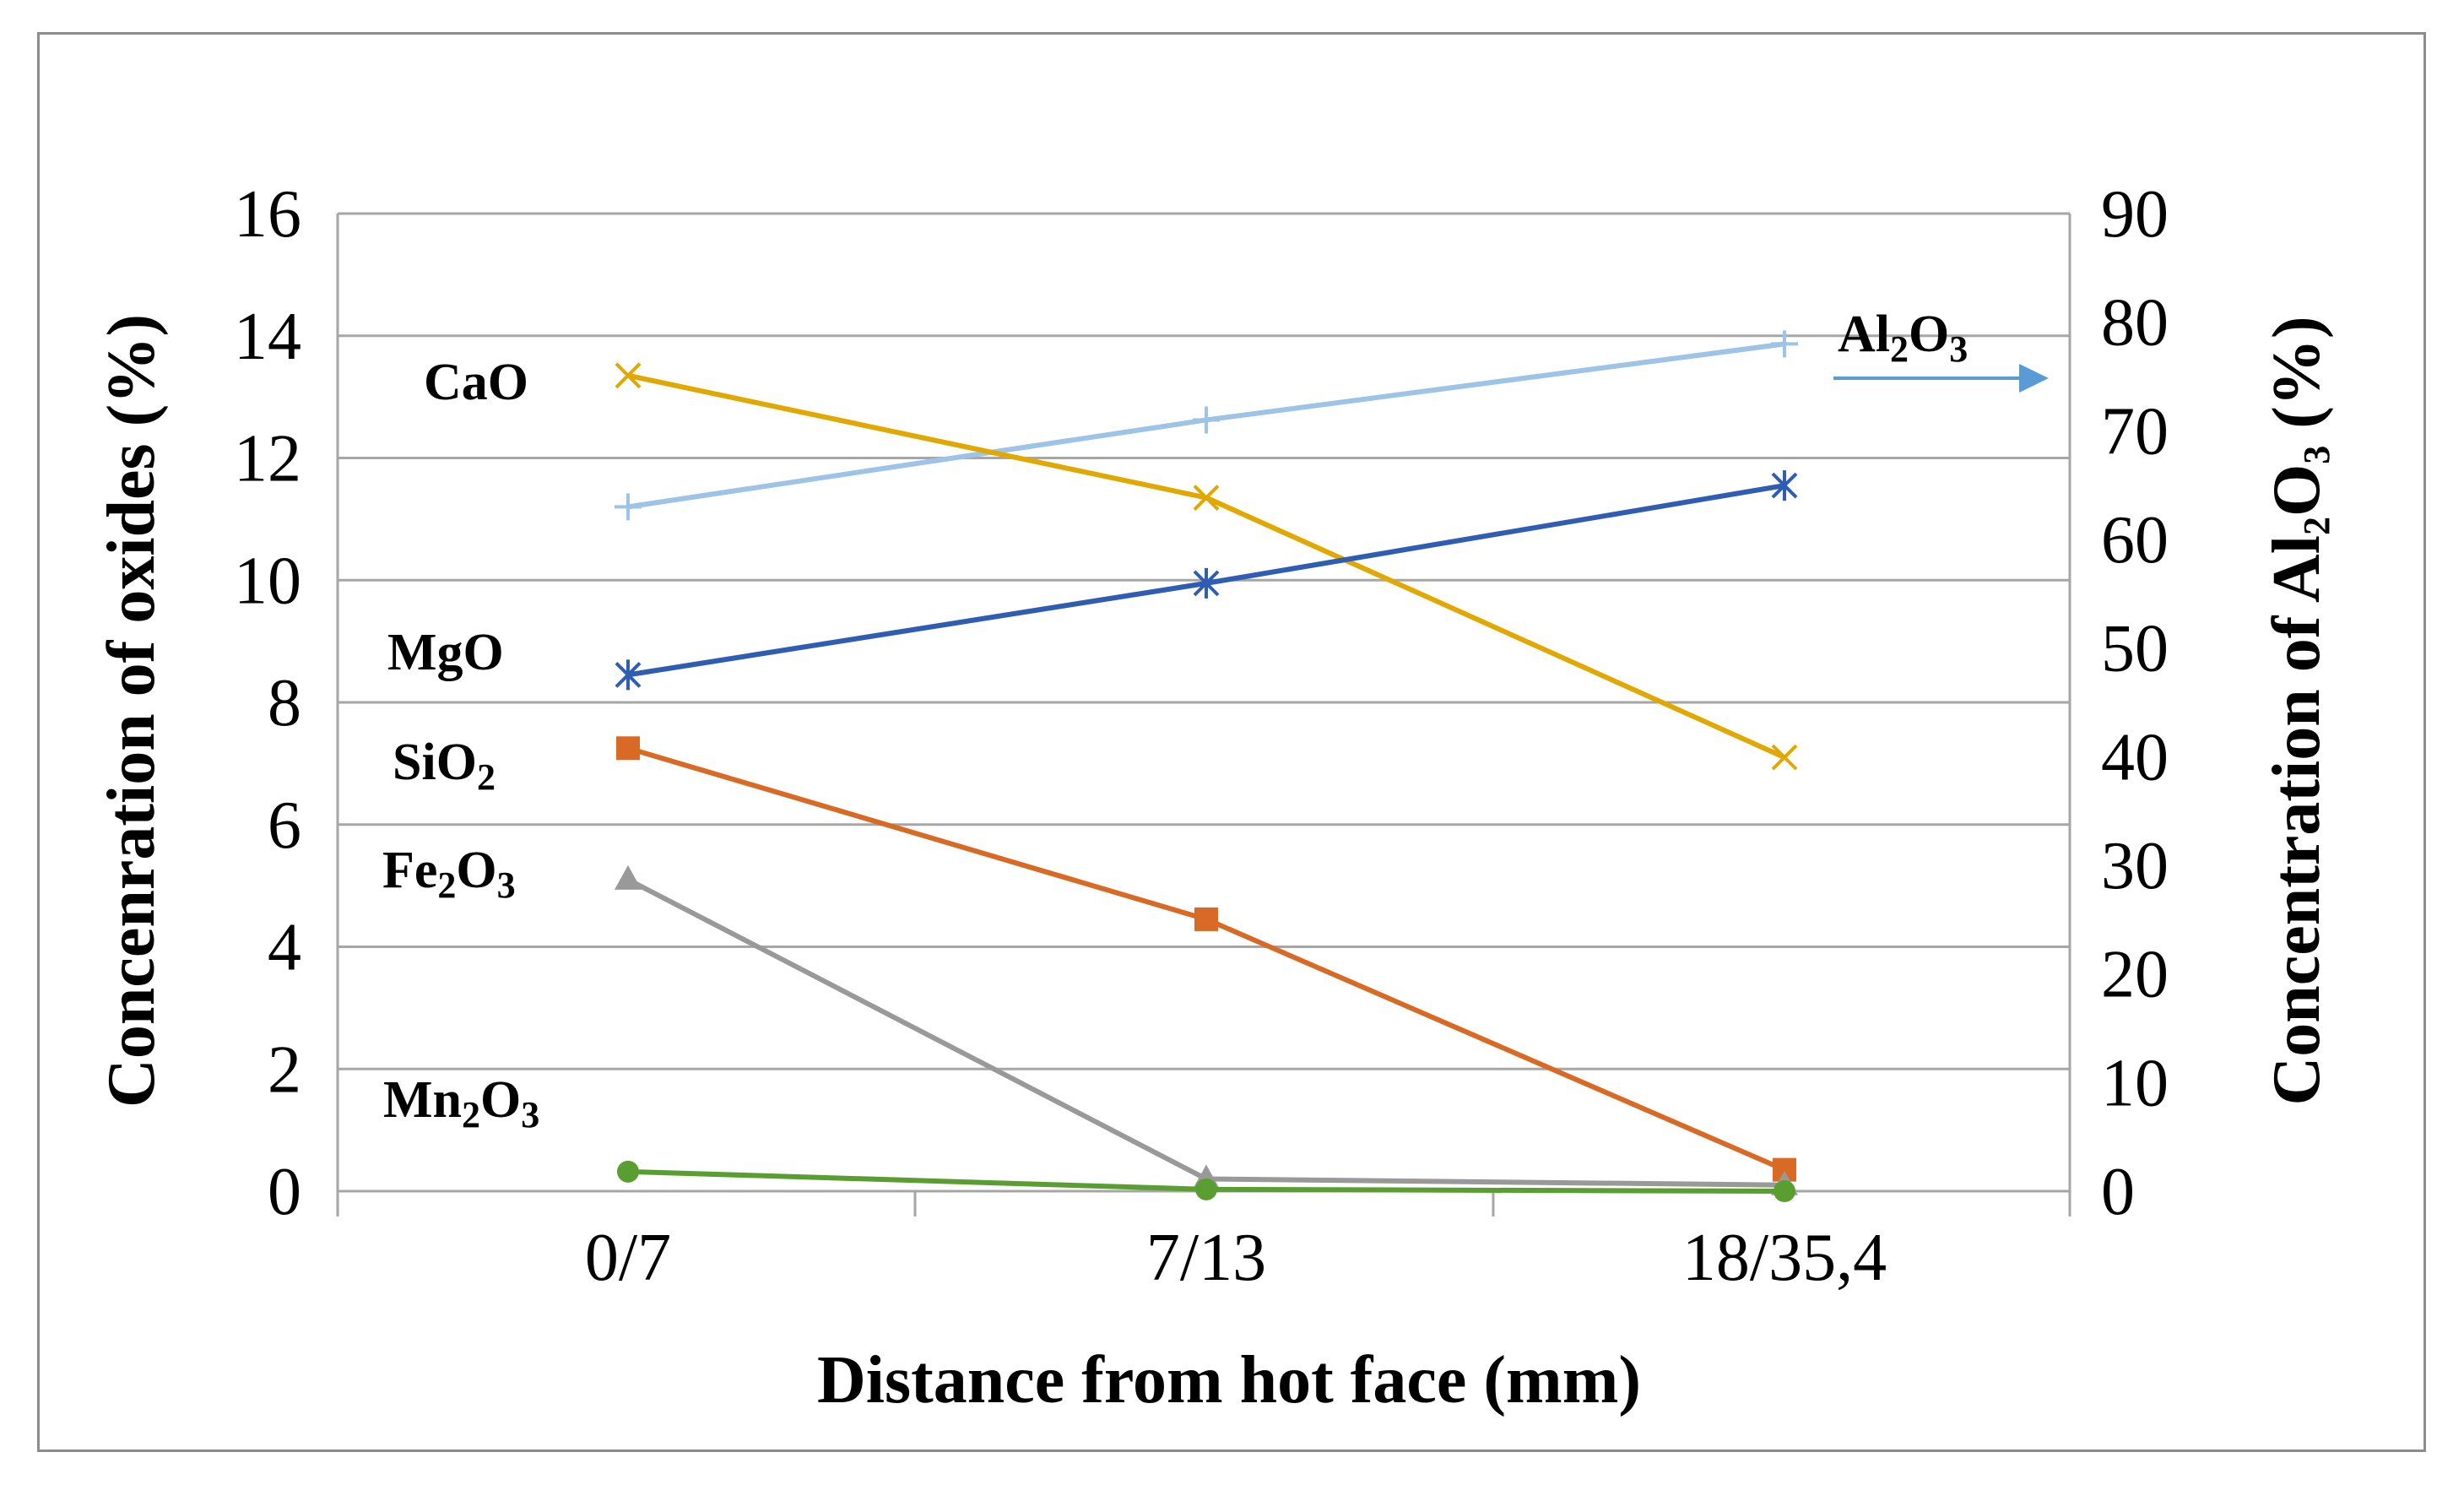  What do you see at coordinates (446, 885) in the screenshot?
I see `label-fe2o3-part: 2` at bounding box center [446, 885].